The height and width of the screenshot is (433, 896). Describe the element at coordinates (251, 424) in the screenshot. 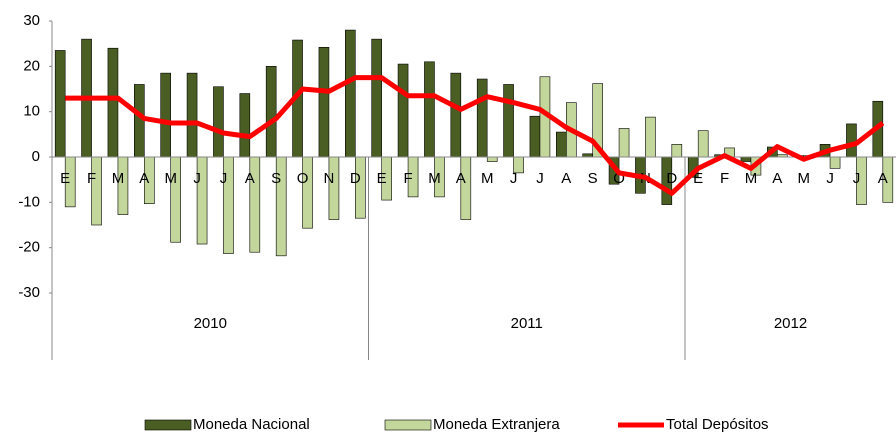

I see `legend-label: Moneda Nacional` at that location.